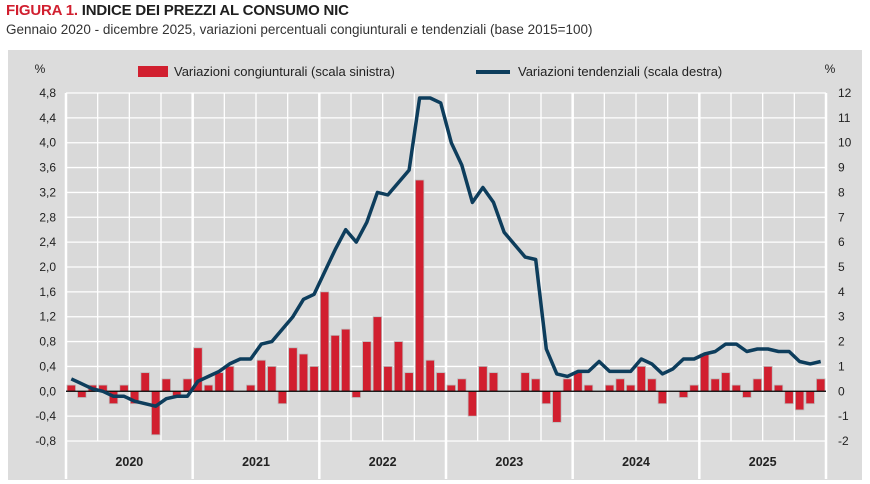 Image resolution: width=870 pixels, height=484 pixels. What do you see at coordinates (841, 391) in the screenshot?
I see `right-tick-label: 0` at bounding box center [841, 391].